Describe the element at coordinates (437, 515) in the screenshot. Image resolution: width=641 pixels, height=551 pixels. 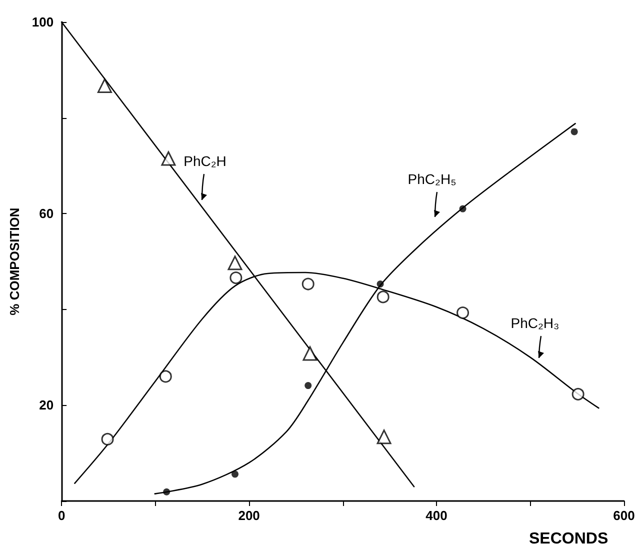
I see `x-tick-label: 400` at that location.